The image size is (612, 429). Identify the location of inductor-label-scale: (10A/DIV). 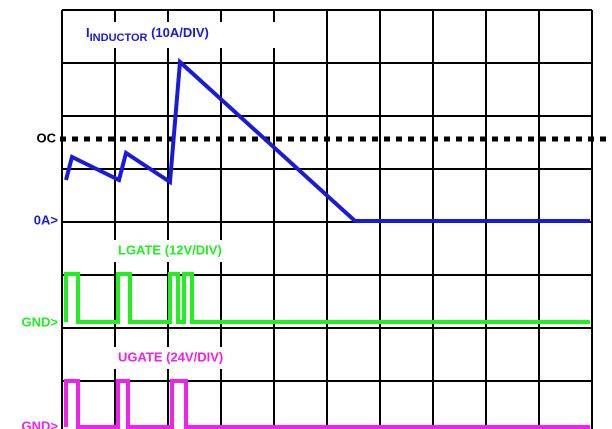
(177, 32).